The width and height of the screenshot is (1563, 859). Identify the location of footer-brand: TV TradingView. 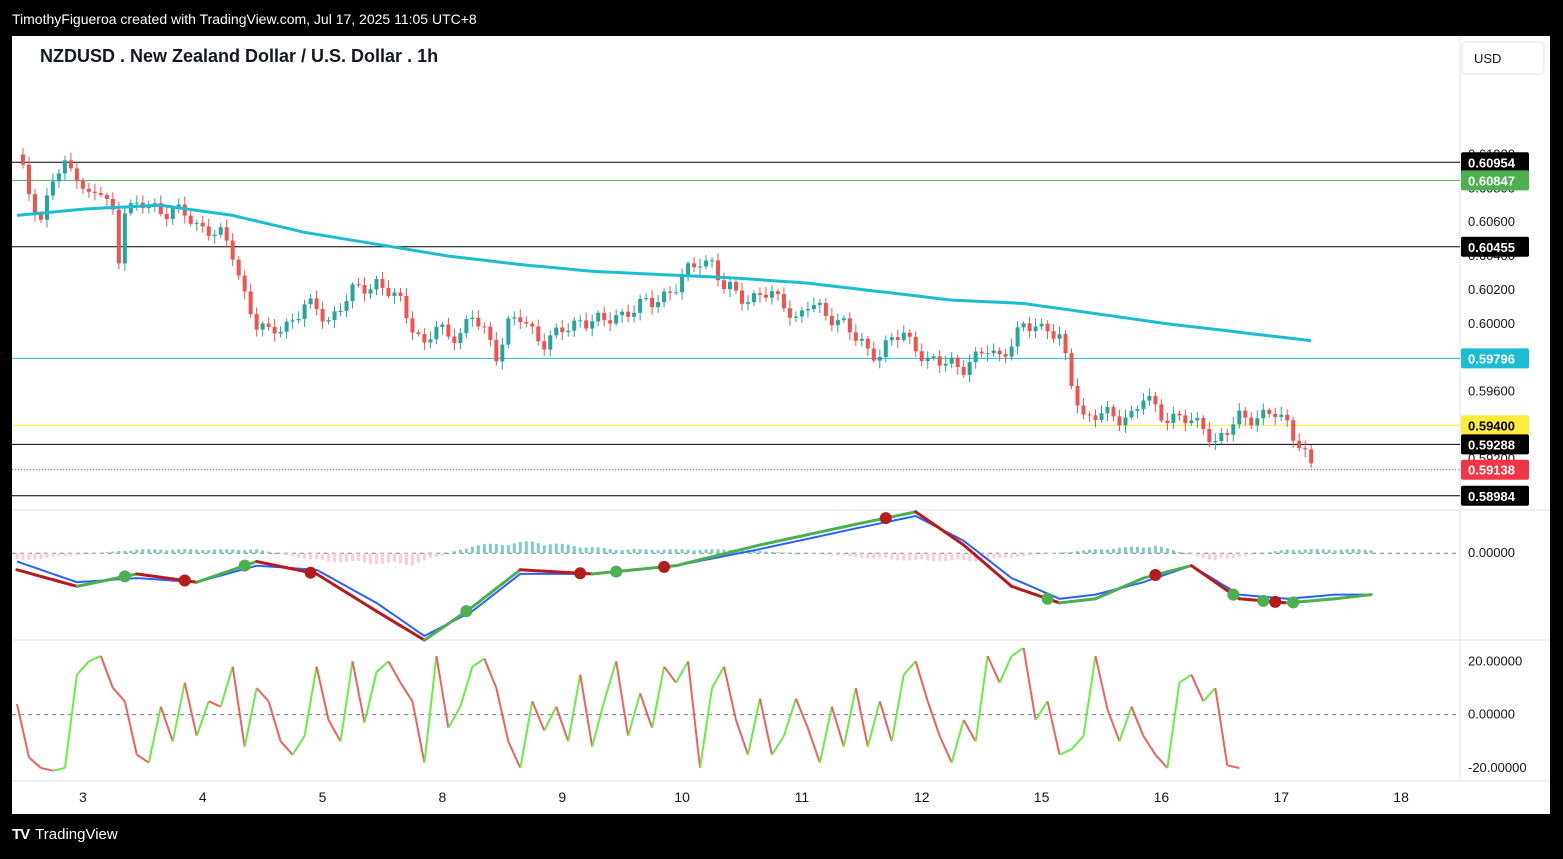
(65, 834).